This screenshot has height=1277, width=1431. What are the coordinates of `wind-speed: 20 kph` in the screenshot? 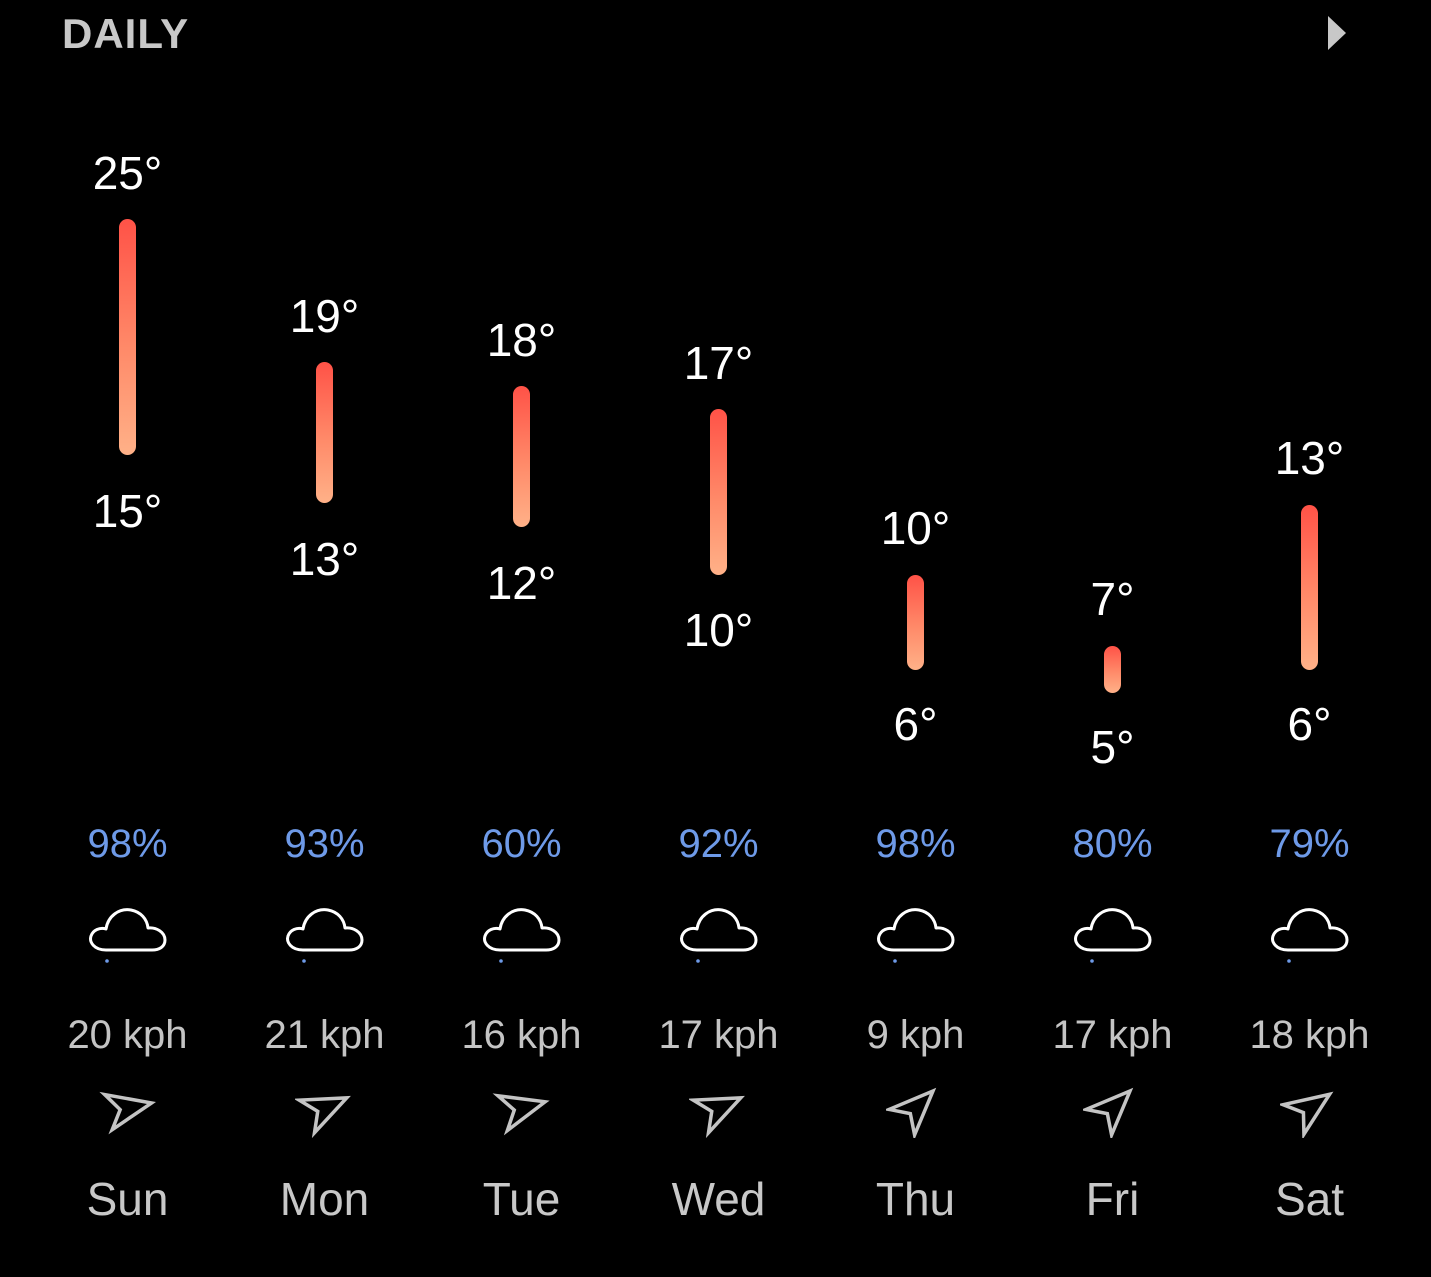 It's located at (127, 1035).